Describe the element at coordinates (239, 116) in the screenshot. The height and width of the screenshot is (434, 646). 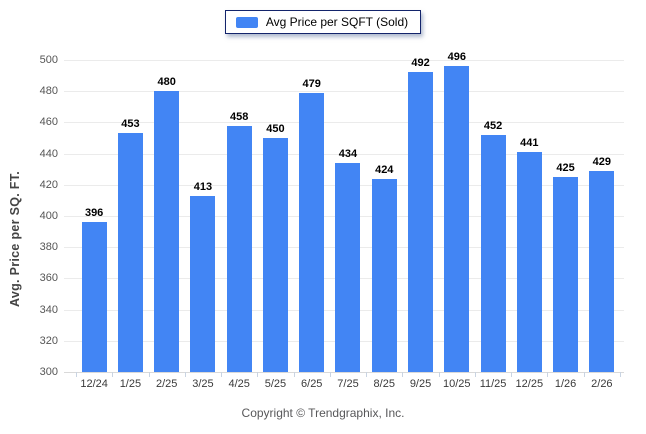
I see `bar-value-label: 458` at that location.